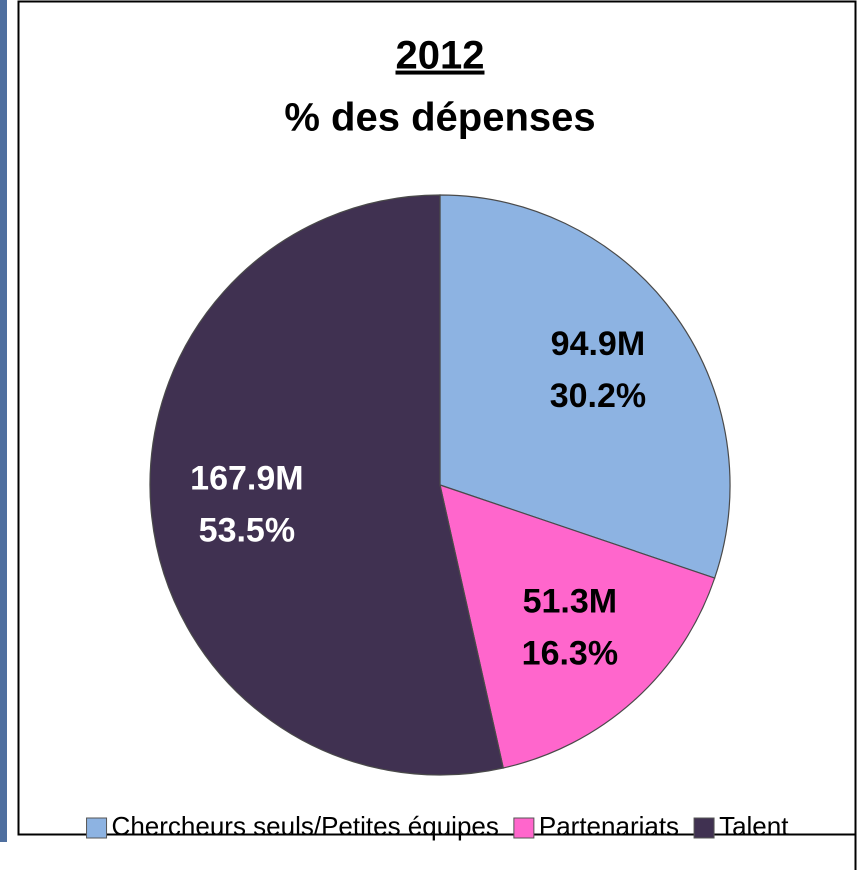 This screenshot has width=868, height=870. I want to click on chart-subtitle: % des dépenses, so click(439, 118).